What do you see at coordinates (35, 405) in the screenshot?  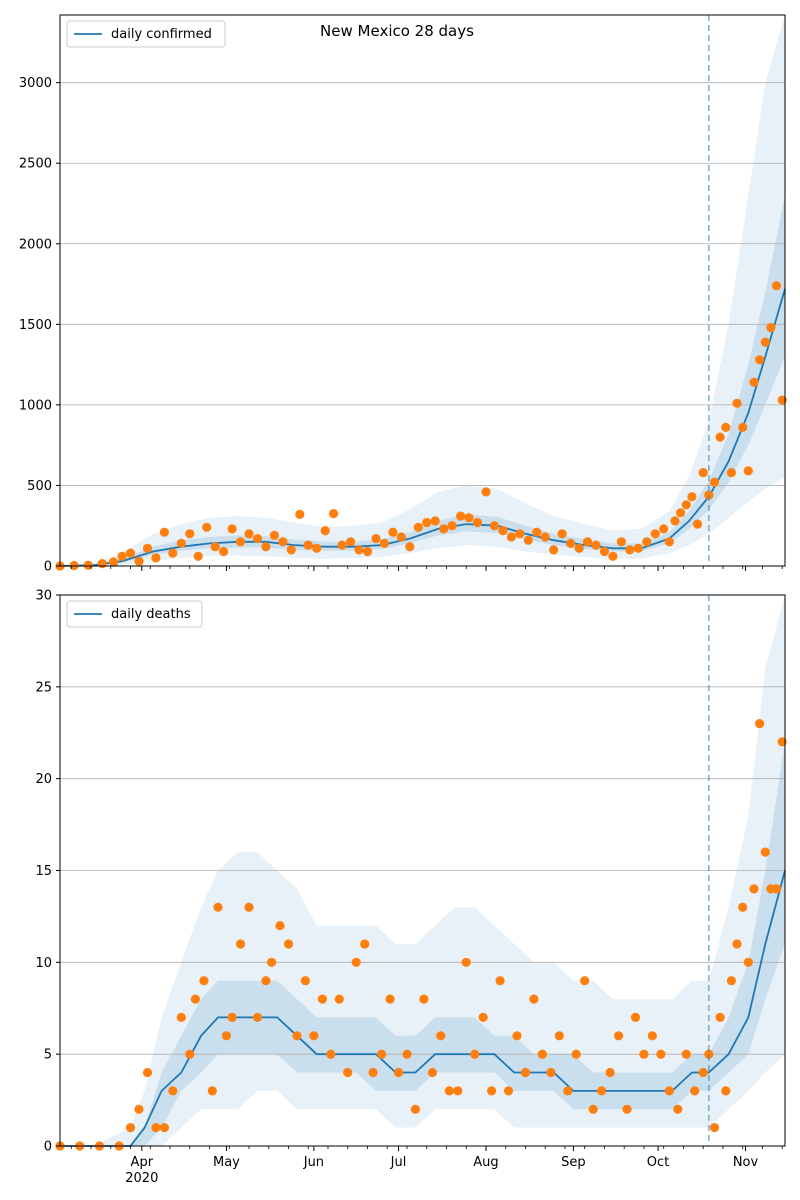 I see `confirmed-y-tick-label: 1000` at bounding box center [35, 405].